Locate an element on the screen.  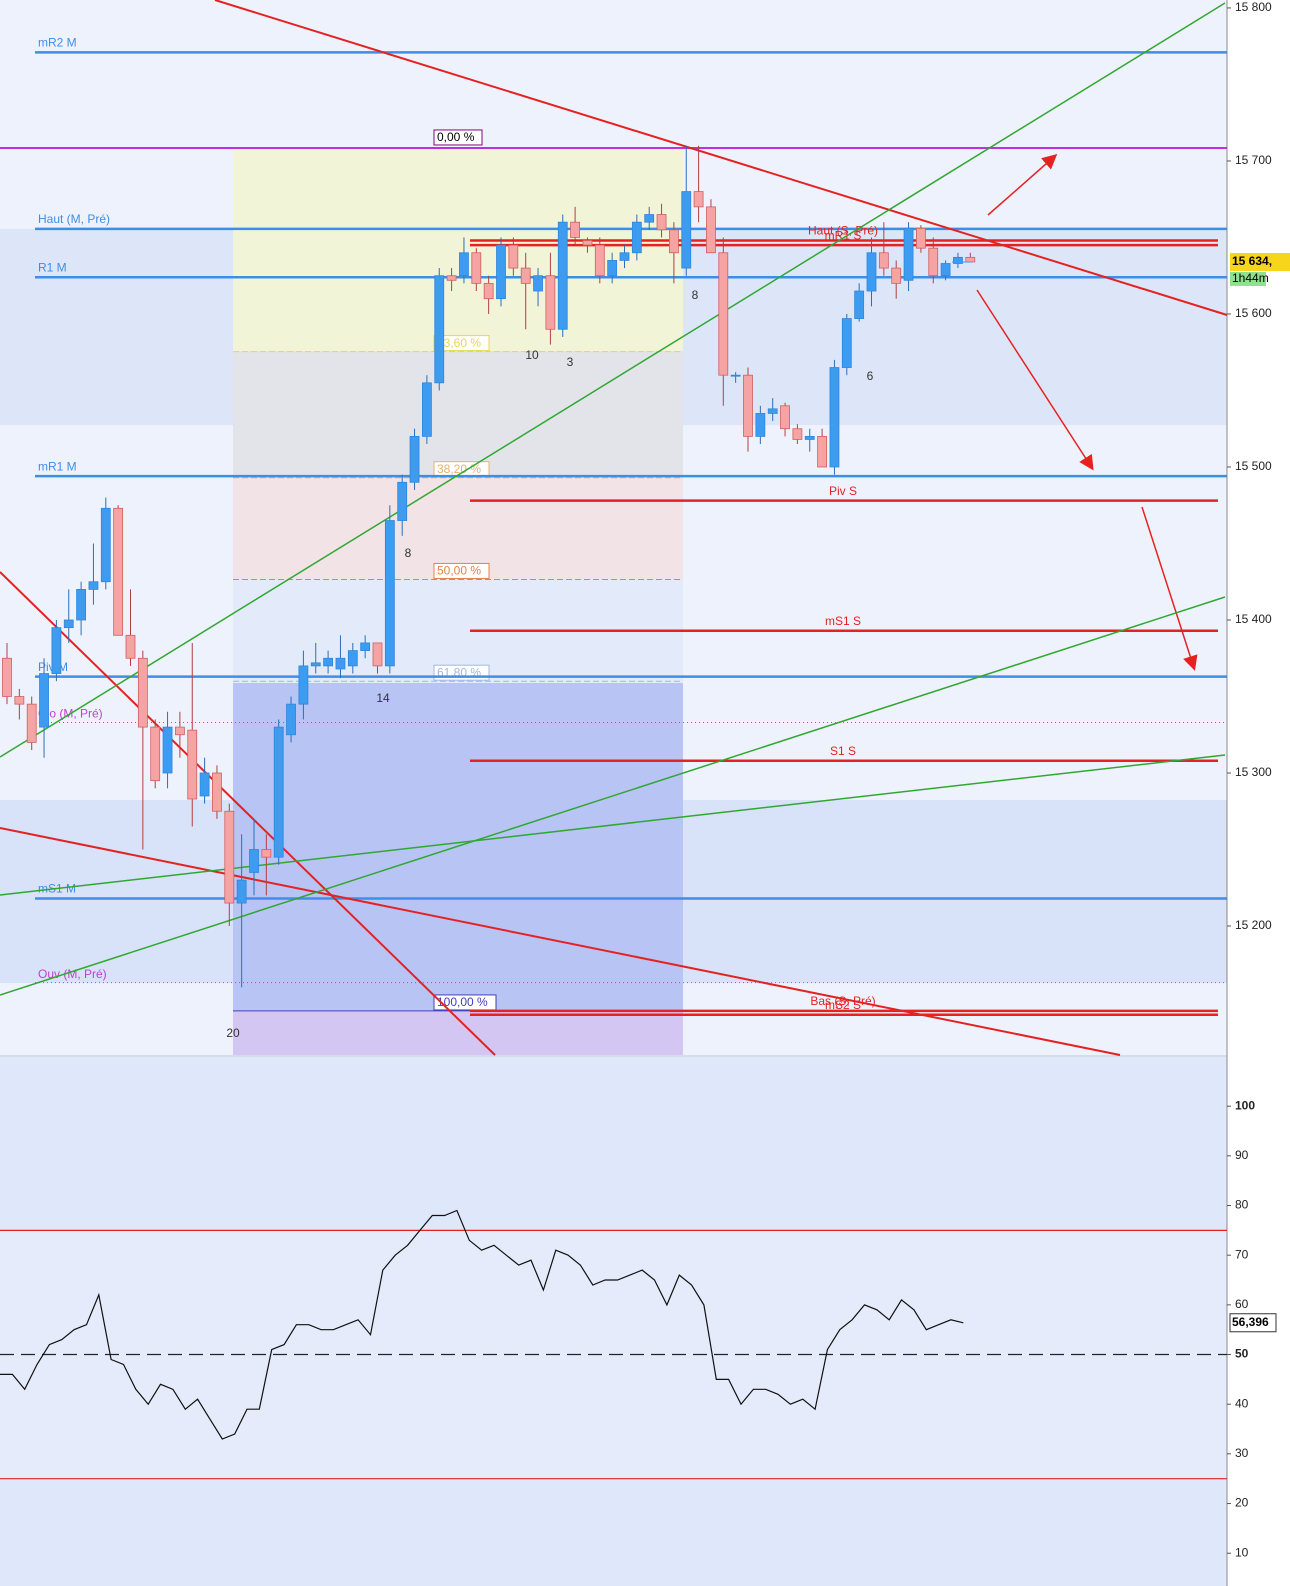
level-label: mS2 S is located at coordinates (843, 1005).